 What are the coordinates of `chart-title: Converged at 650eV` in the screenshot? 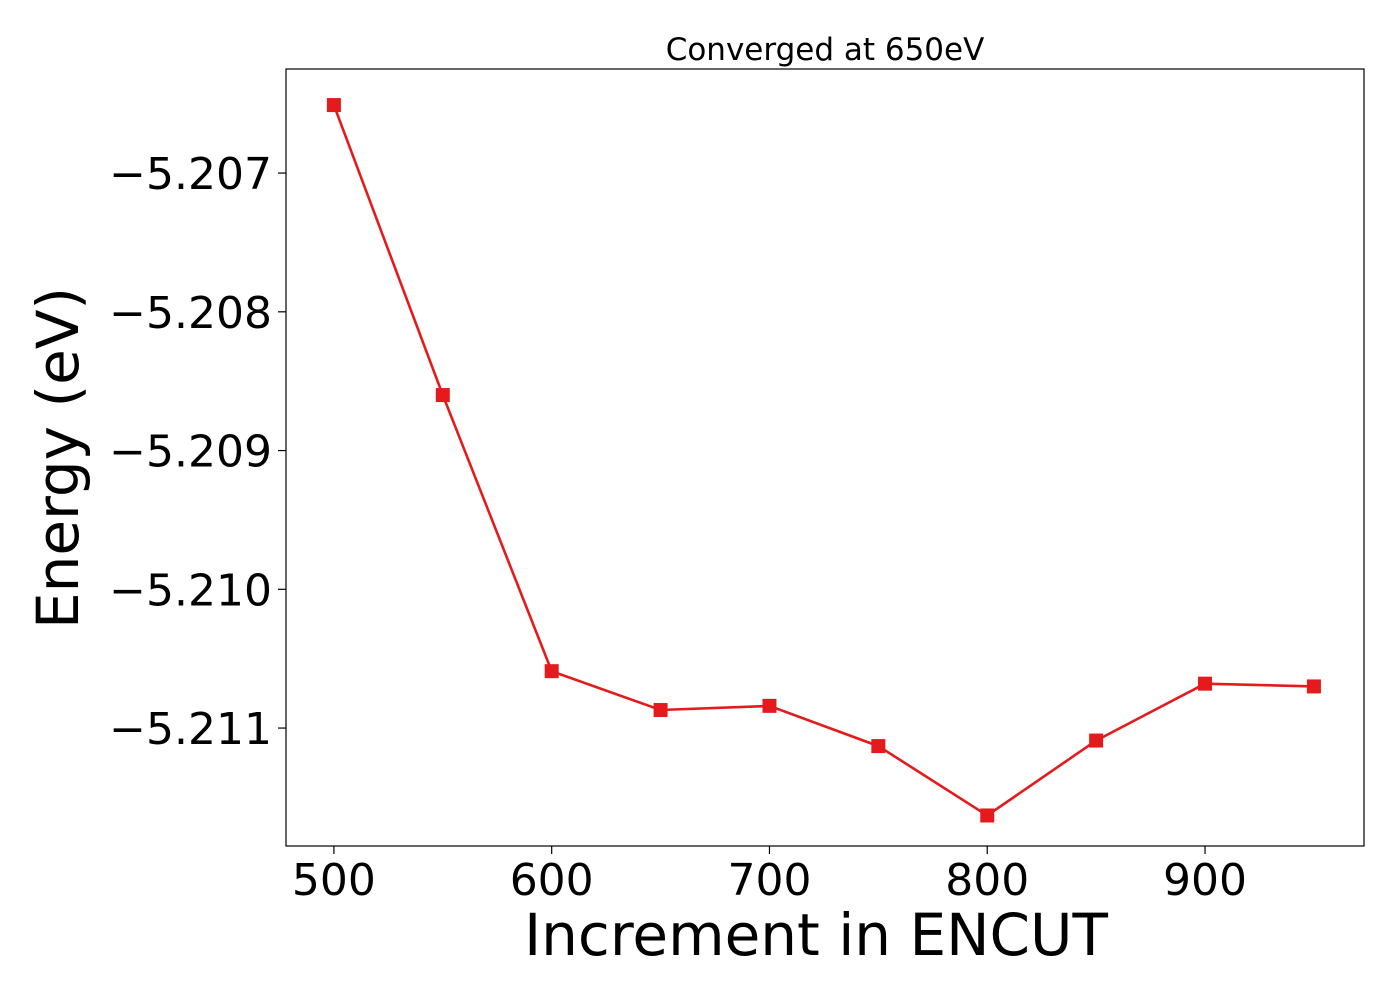 It's located at (825, 50).